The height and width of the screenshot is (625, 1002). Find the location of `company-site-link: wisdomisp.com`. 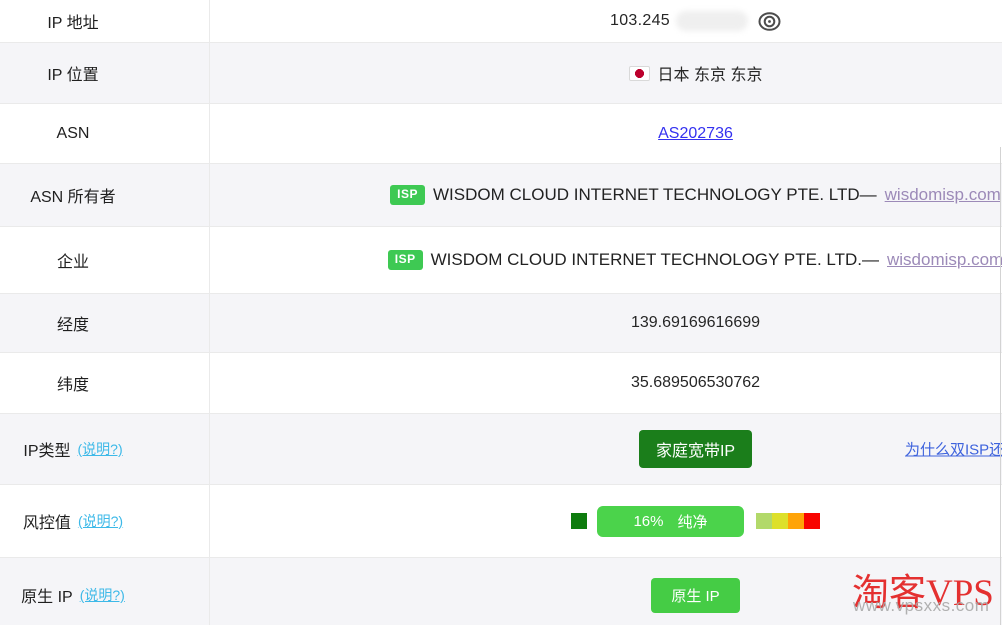

company-site-link: wisdomisp.com is located at coordinates (944, 259).